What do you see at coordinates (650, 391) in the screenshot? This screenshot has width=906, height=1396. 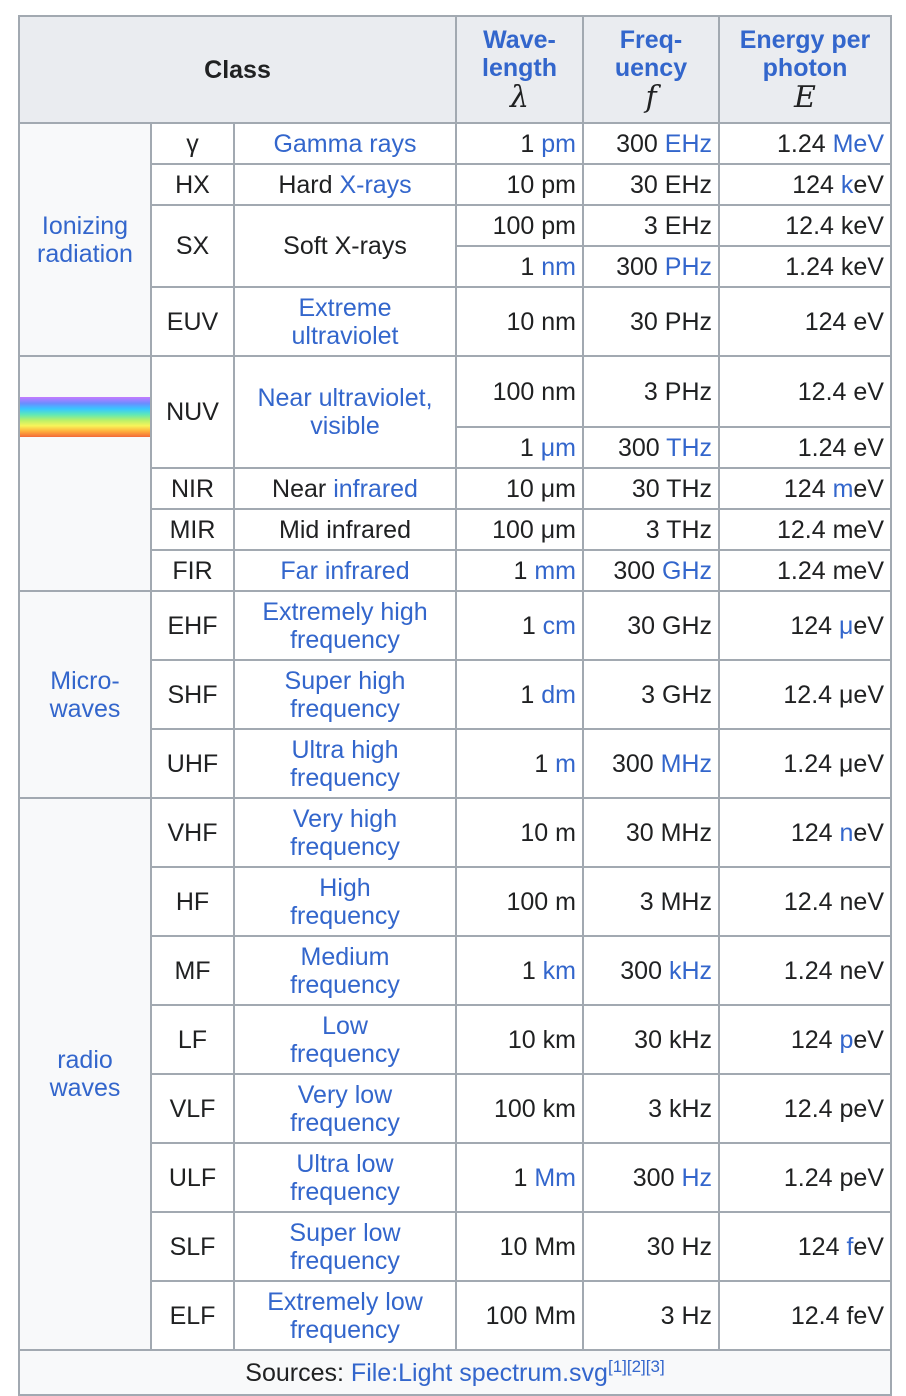 I see `frequency-value: 3` at bounding box center [650, 391].